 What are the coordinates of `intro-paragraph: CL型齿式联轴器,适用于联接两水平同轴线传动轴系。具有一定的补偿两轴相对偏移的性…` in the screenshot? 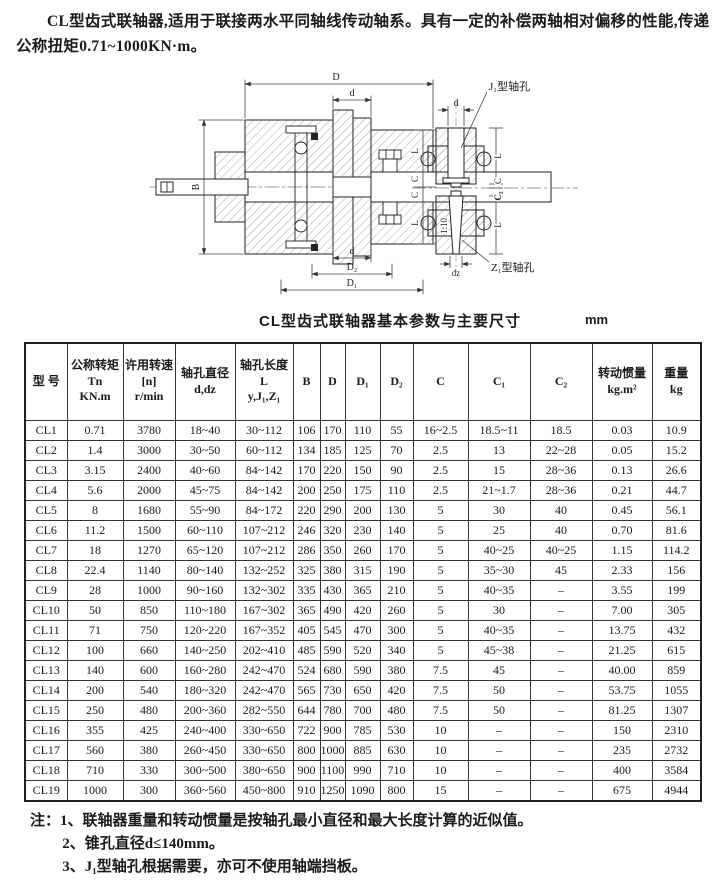 It's located at (363, 34).